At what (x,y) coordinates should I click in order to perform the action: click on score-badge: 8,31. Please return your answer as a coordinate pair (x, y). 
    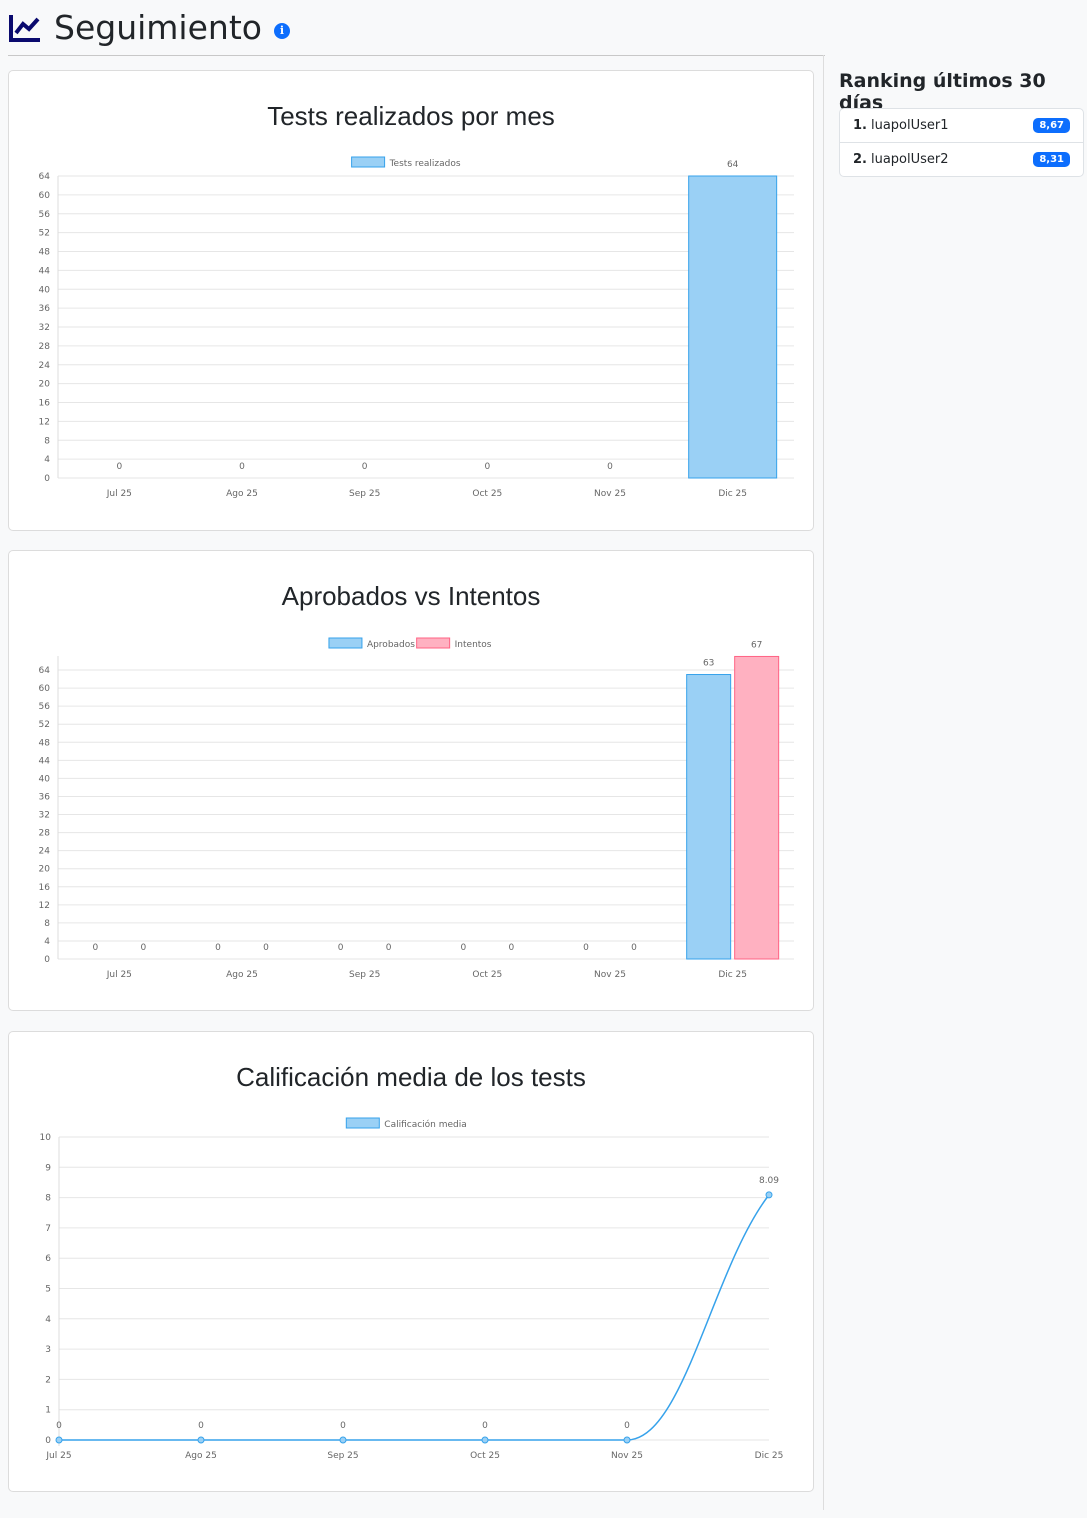
    Looking at the image, I should click on (1051, 159).